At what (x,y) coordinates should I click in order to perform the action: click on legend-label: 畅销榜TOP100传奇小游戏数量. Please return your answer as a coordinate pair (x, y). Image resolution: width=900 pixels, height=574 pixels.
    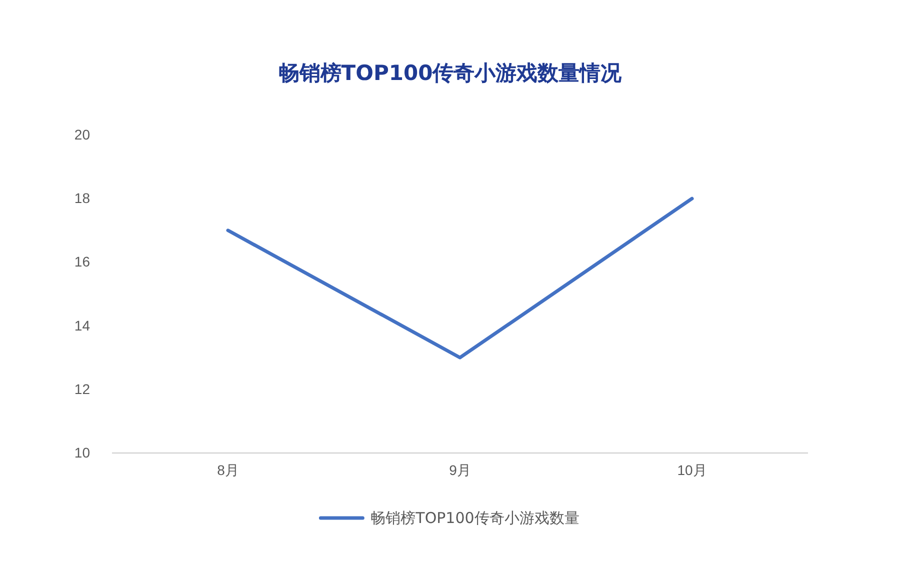
    Looking at the image, I should click on (475, 518).